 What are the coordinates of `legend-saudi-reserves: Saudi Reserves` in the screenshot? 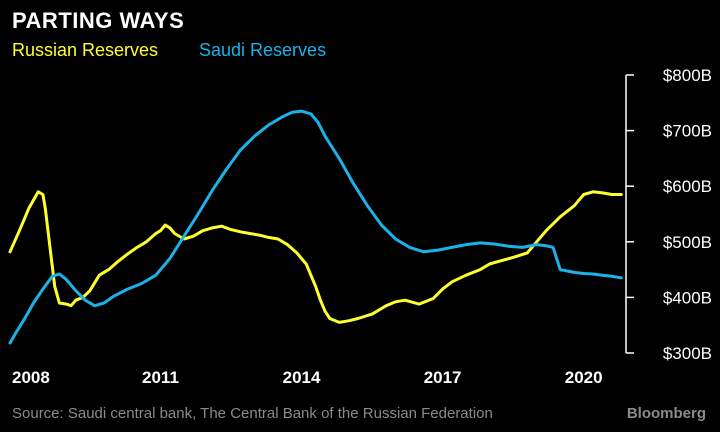 It's located at (263, 50).